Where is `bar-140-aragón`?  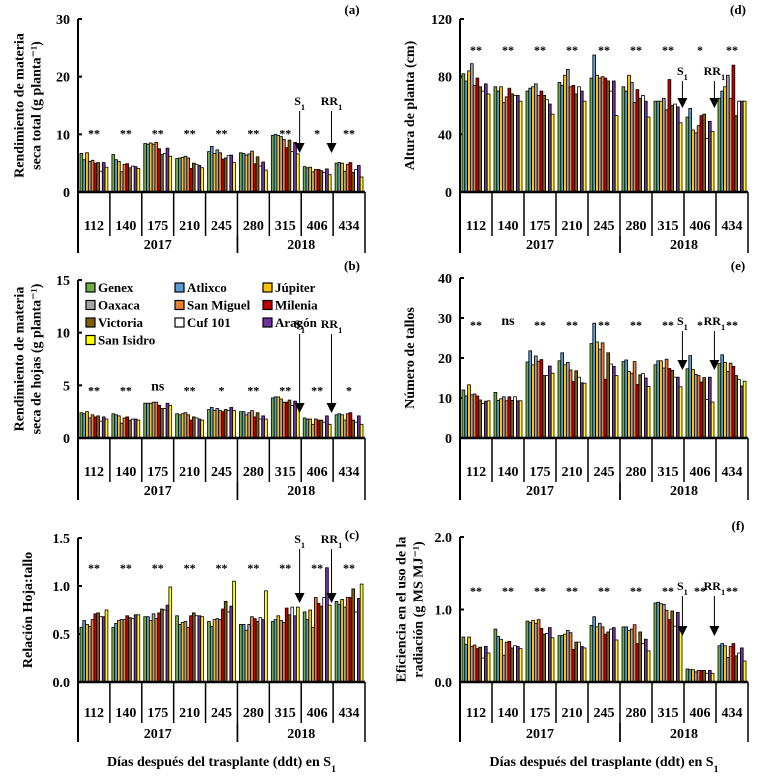 bar-140-aragón is located at coordinates (518, 144).